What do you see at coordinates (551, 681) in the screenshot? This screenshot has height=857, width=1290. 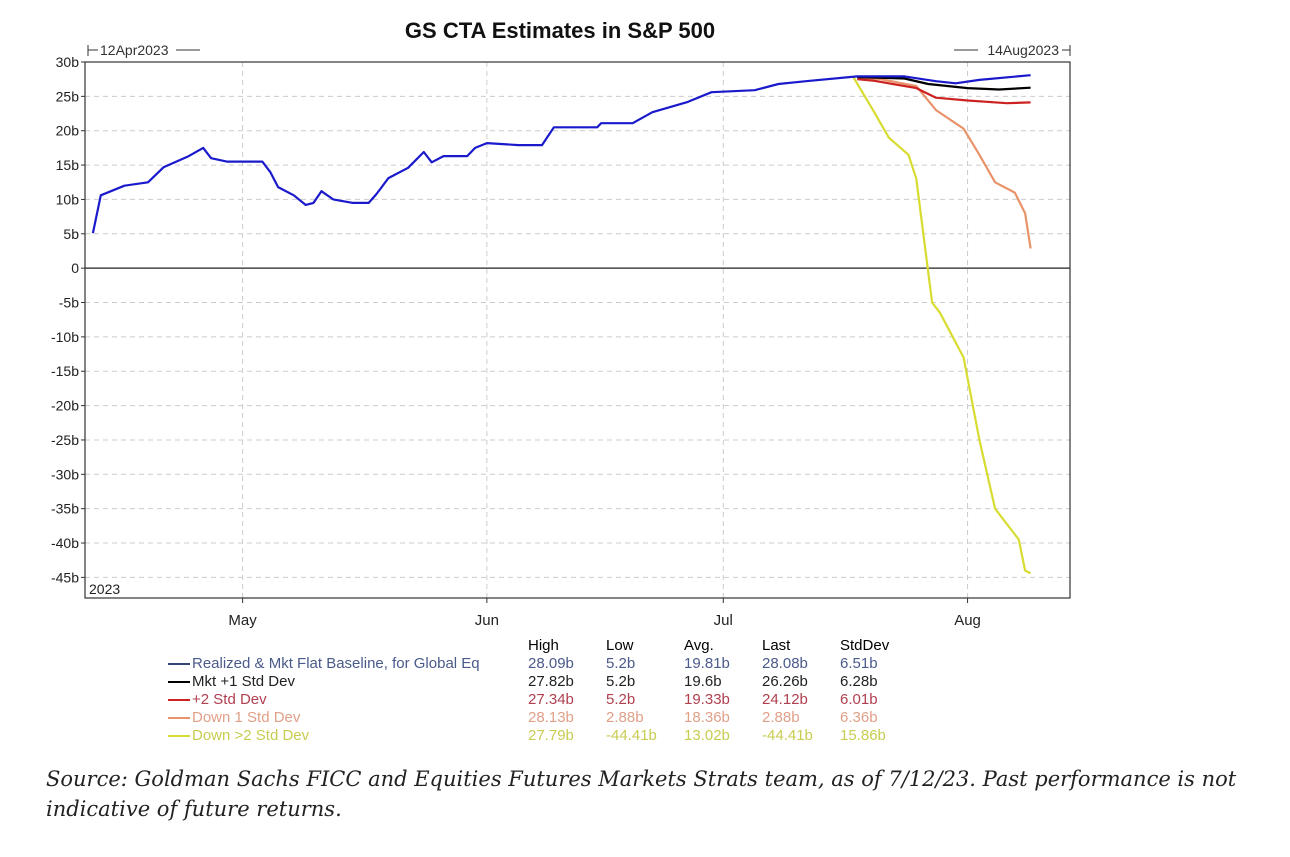 I see `legend-stat-high: 27.82b` at bounding box center [551, 681].